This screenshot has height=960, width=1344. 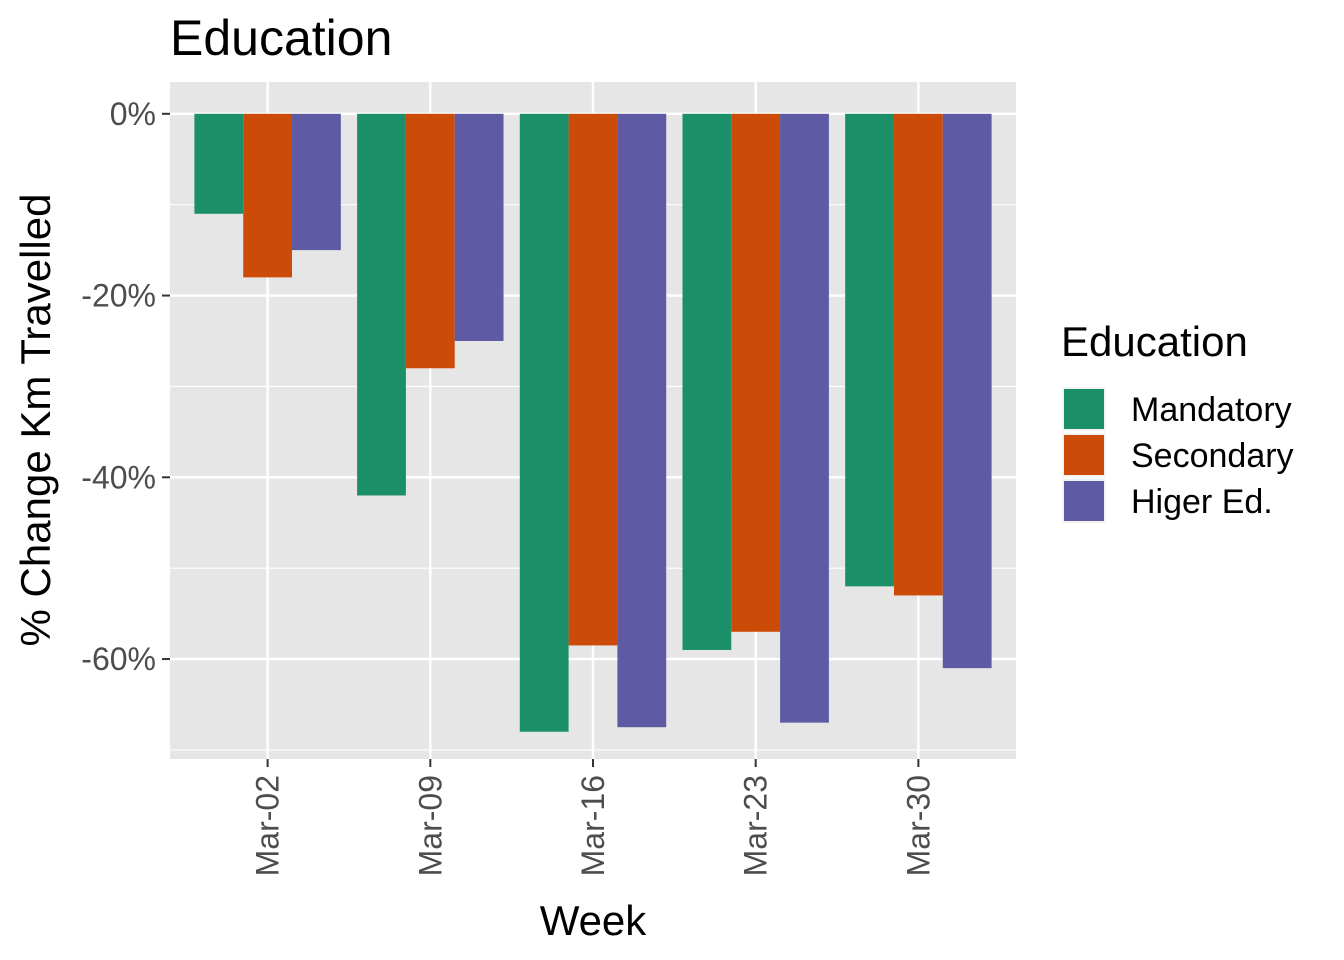 I want to click on bar-mar-30-higer-ed, so click(x=967, y=391).